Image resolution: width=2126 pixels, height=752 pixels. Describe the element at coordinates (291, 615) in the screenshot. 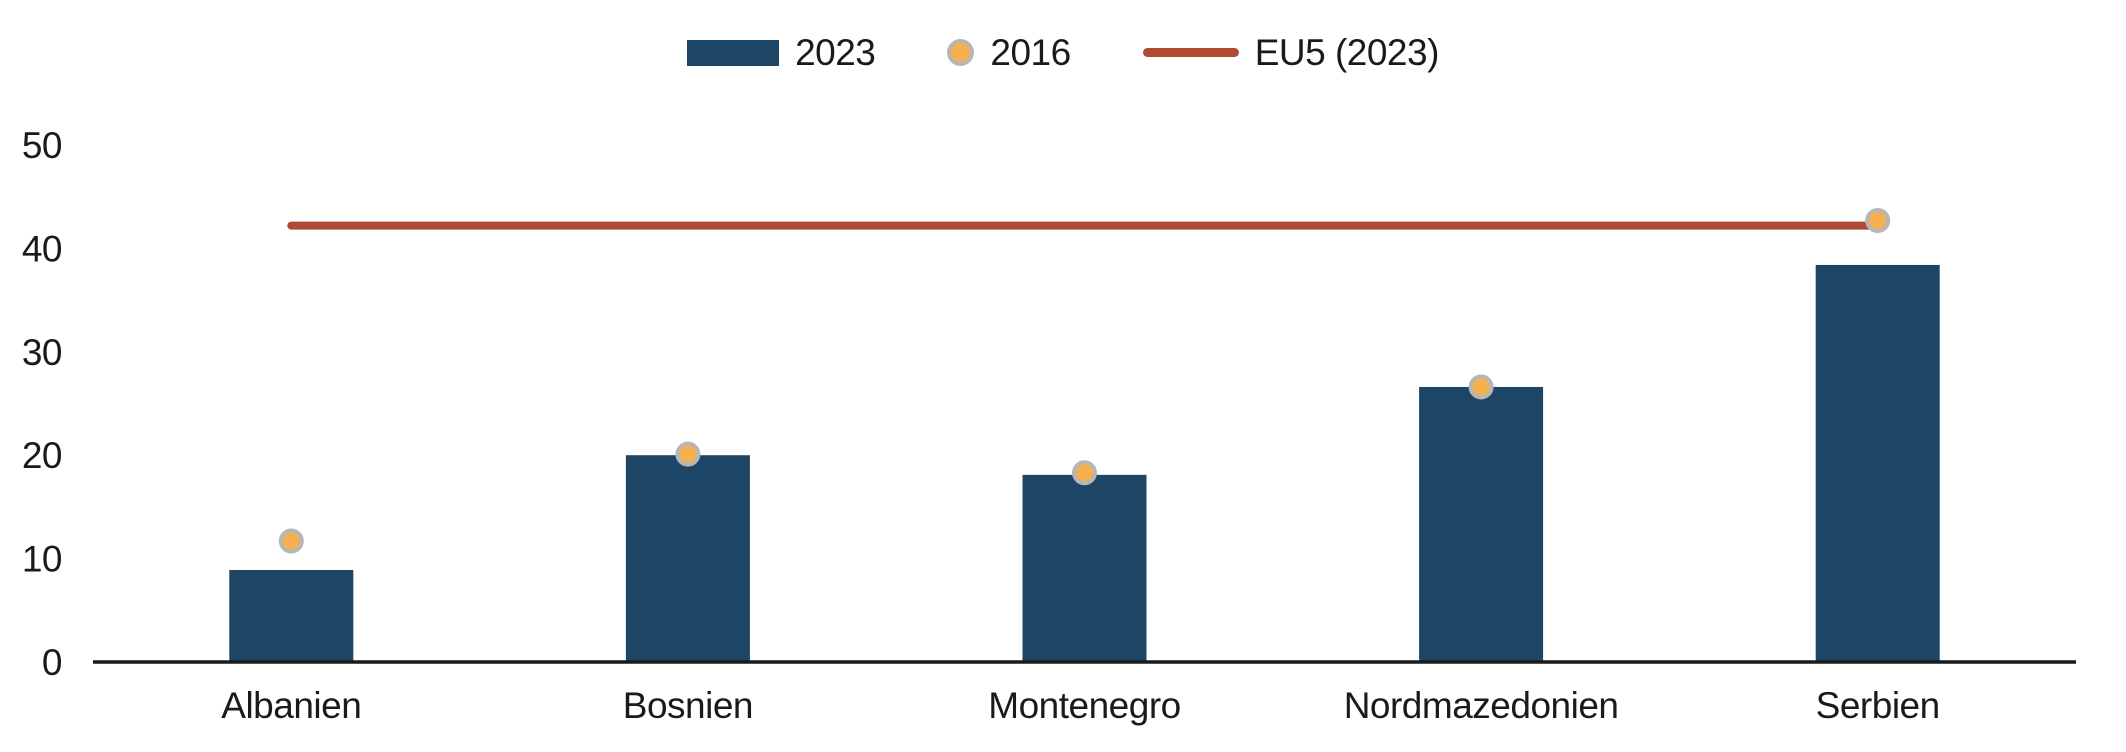

I see `bar-Albanien` at that location.